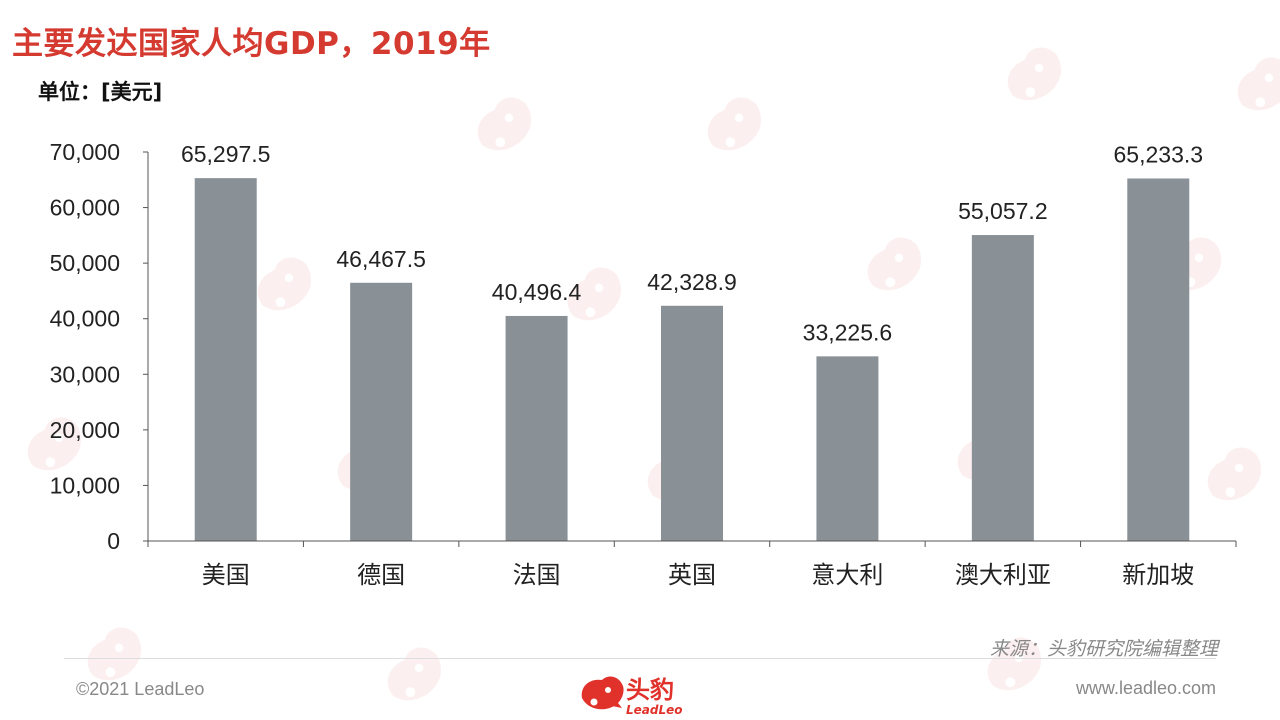  Describe the element at coordinates (1159, 154) in the screenshot. I see `data-label: 65,233.3` at that location.